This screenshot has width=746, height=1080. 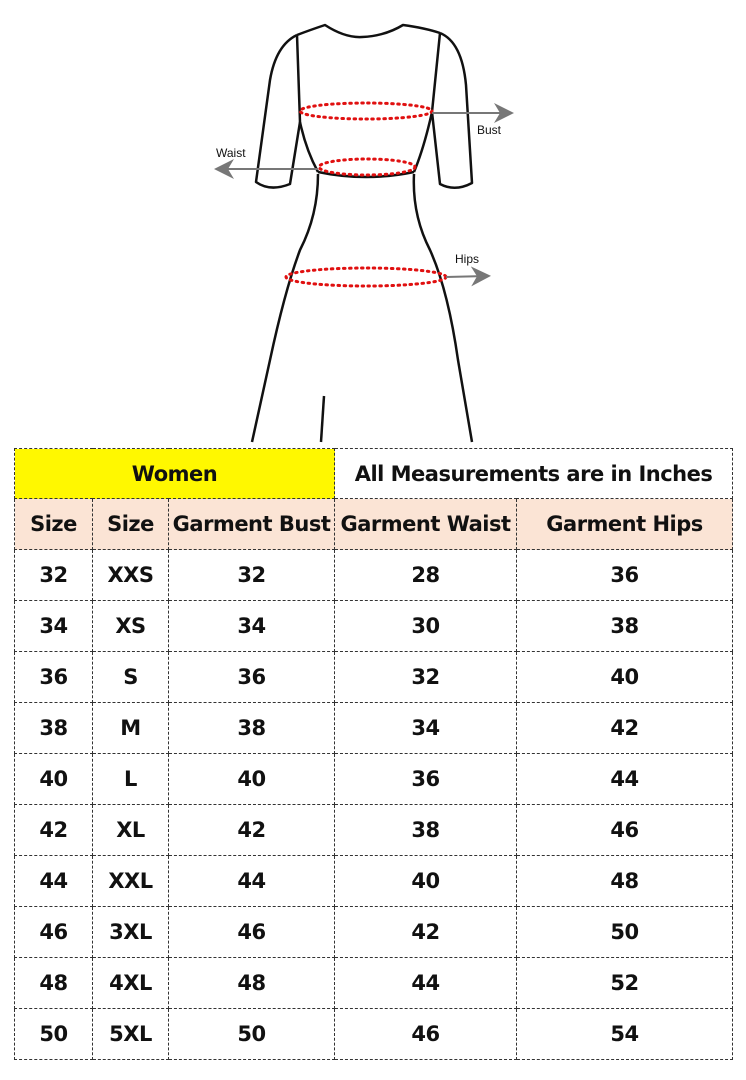 What do you see at coordinates (367, 167) in the screenshot?
I see `waist-measure-line` at bounding box center [367, 167].